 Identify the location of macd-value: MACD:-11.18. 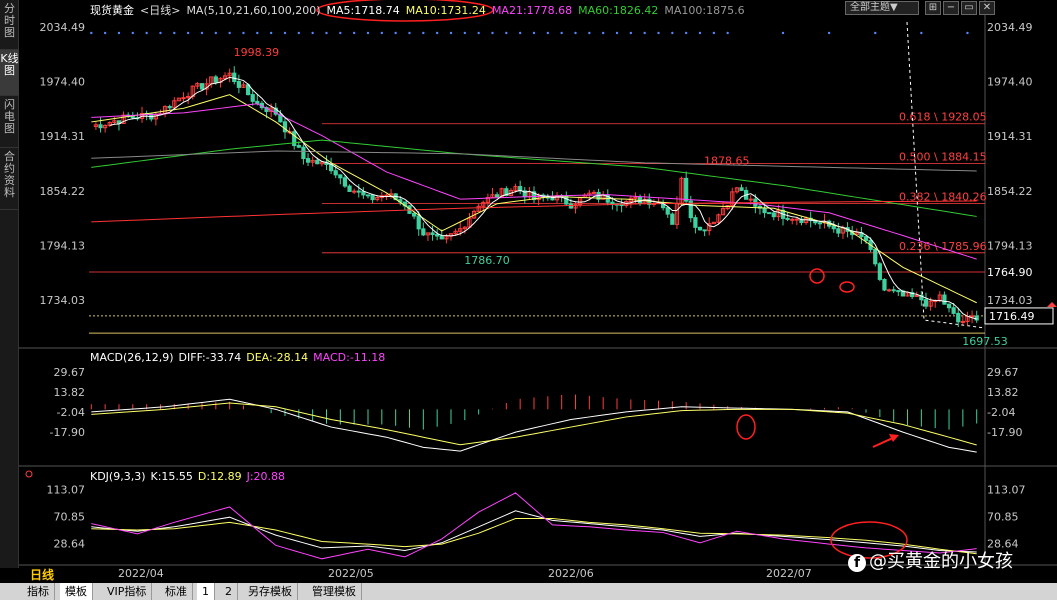
(349, 357).